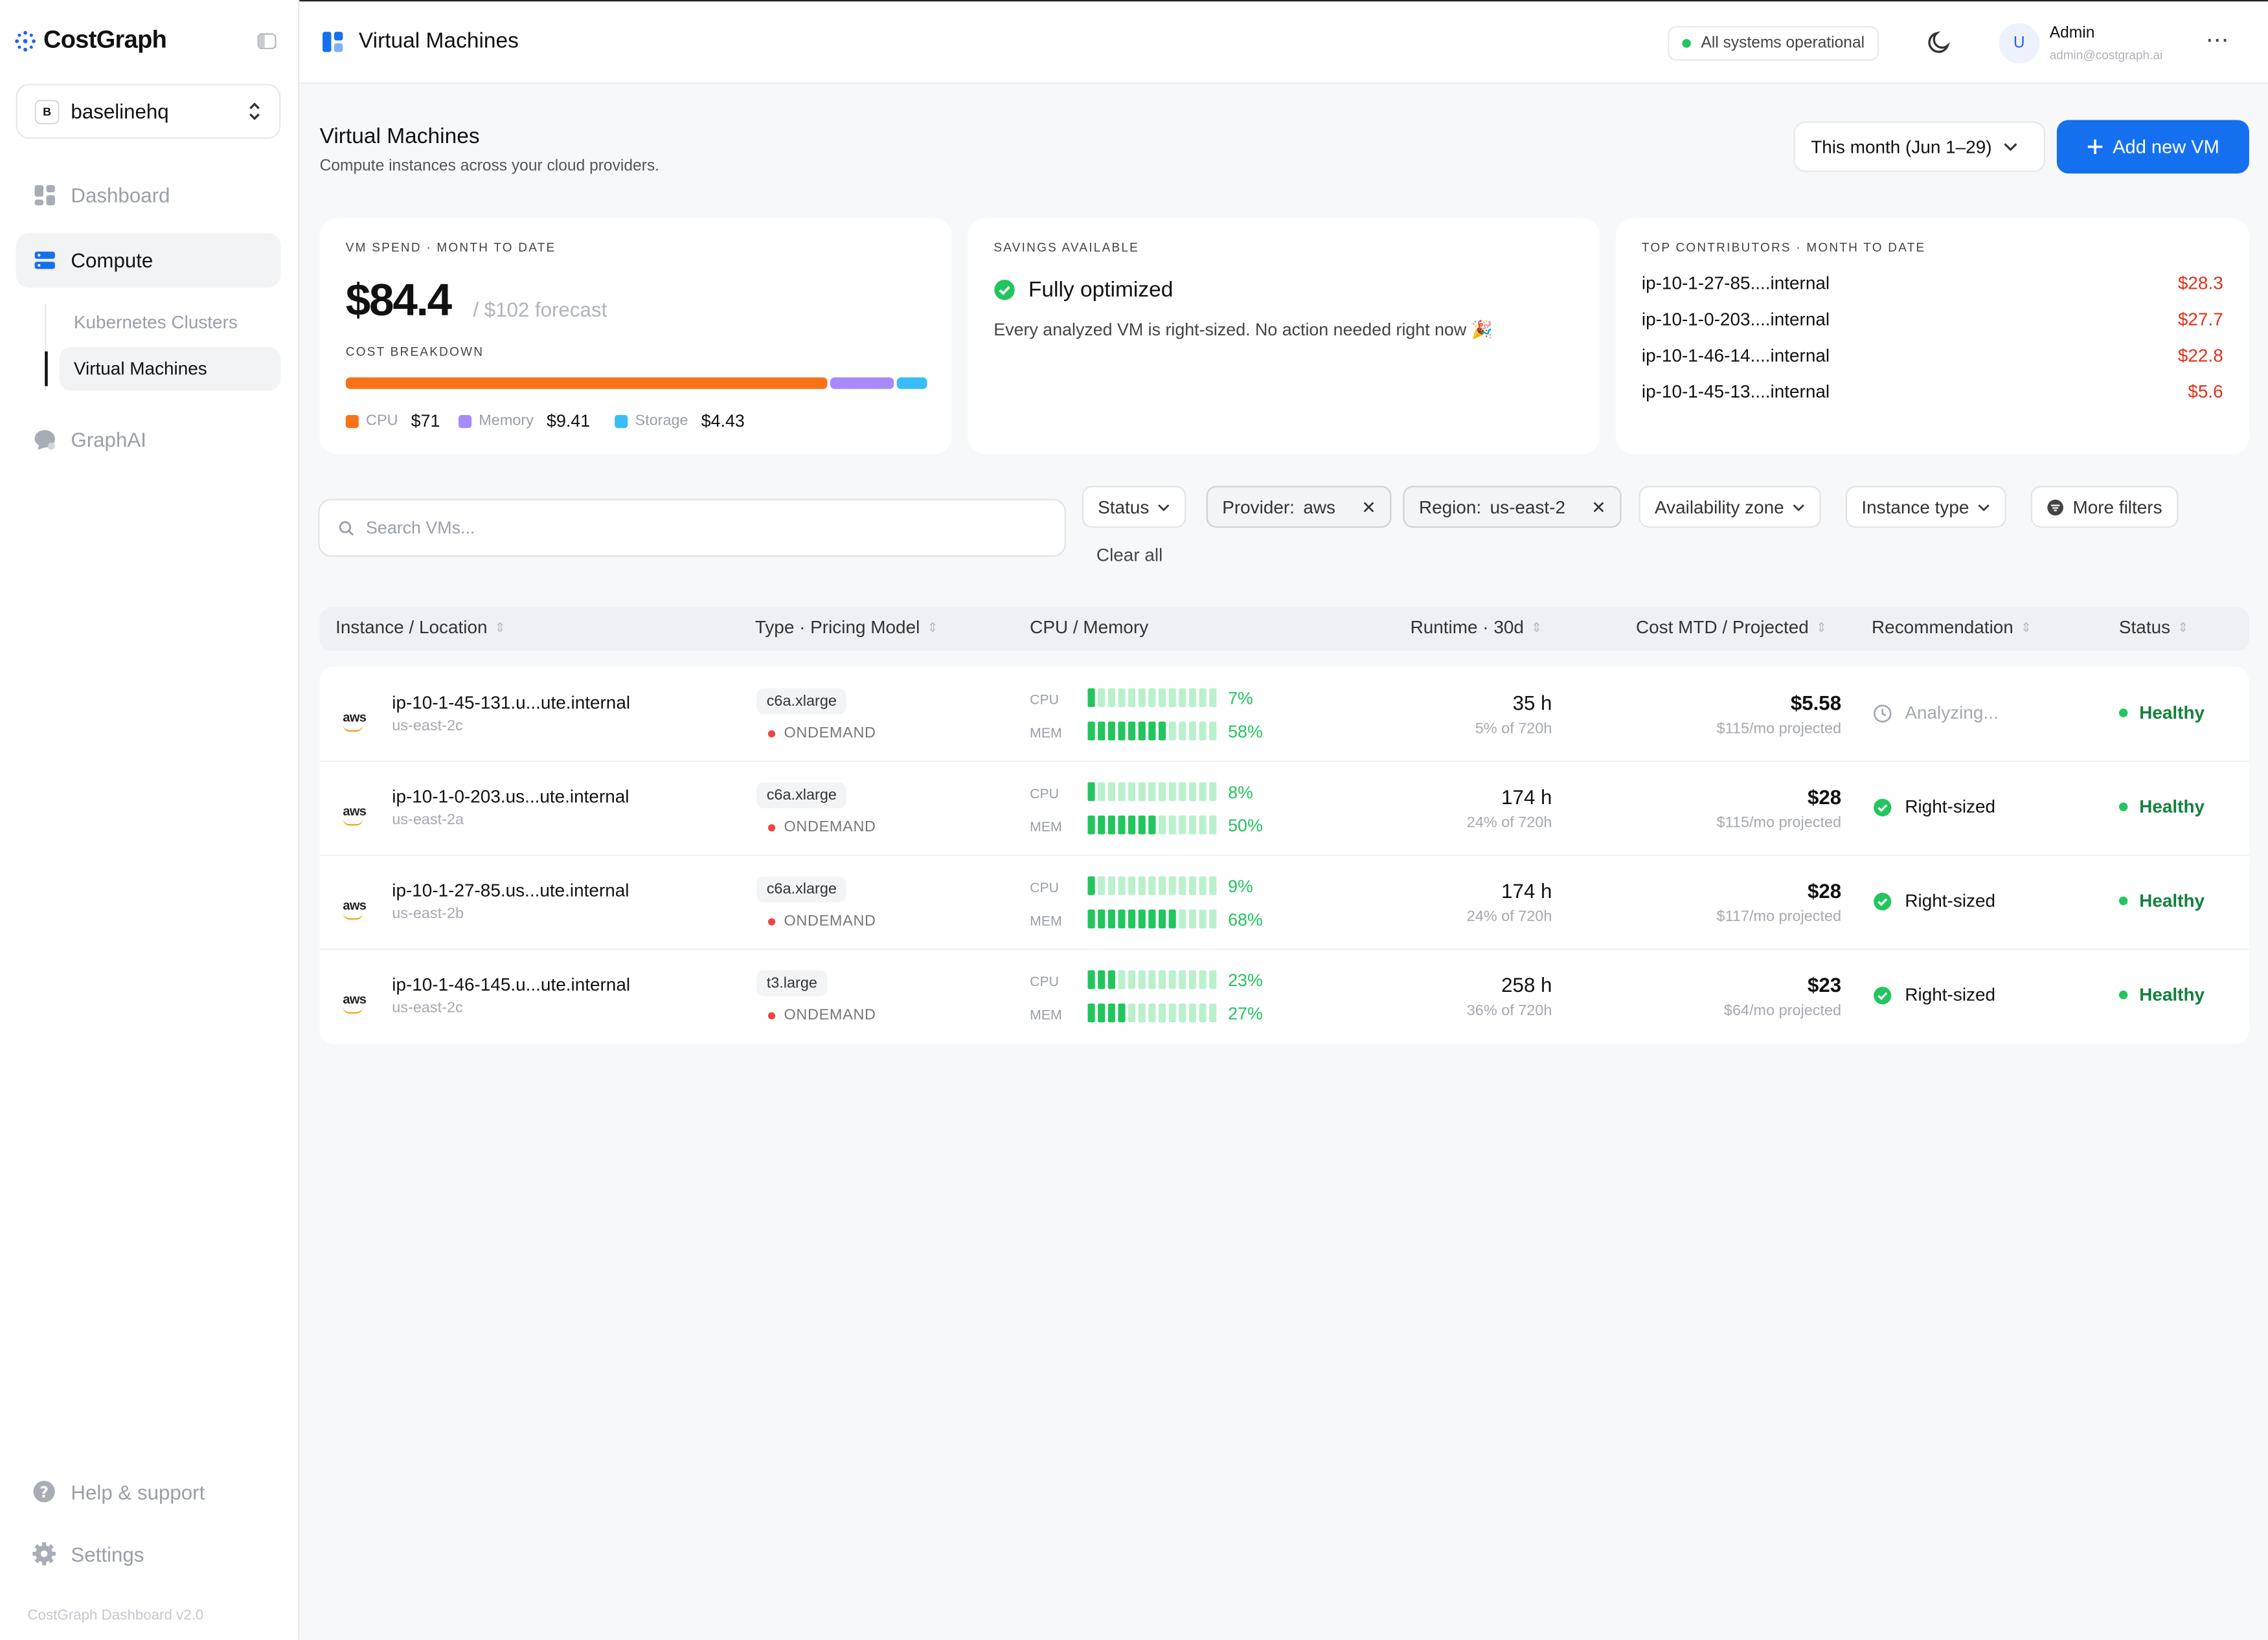  What do you see at coordinates (382, 421) in the screenshot?
I see `legend-label: CPU` at bounding box center [382, 421].